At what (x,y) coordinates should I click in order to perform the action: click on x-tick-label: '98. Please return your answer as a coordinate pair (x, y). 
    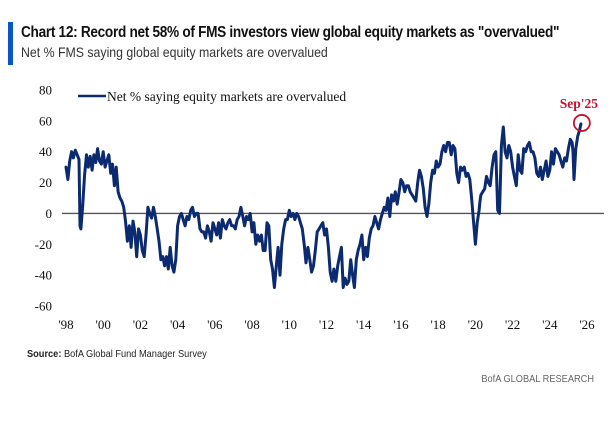
    Looking at the image, I should click on (65, 324).